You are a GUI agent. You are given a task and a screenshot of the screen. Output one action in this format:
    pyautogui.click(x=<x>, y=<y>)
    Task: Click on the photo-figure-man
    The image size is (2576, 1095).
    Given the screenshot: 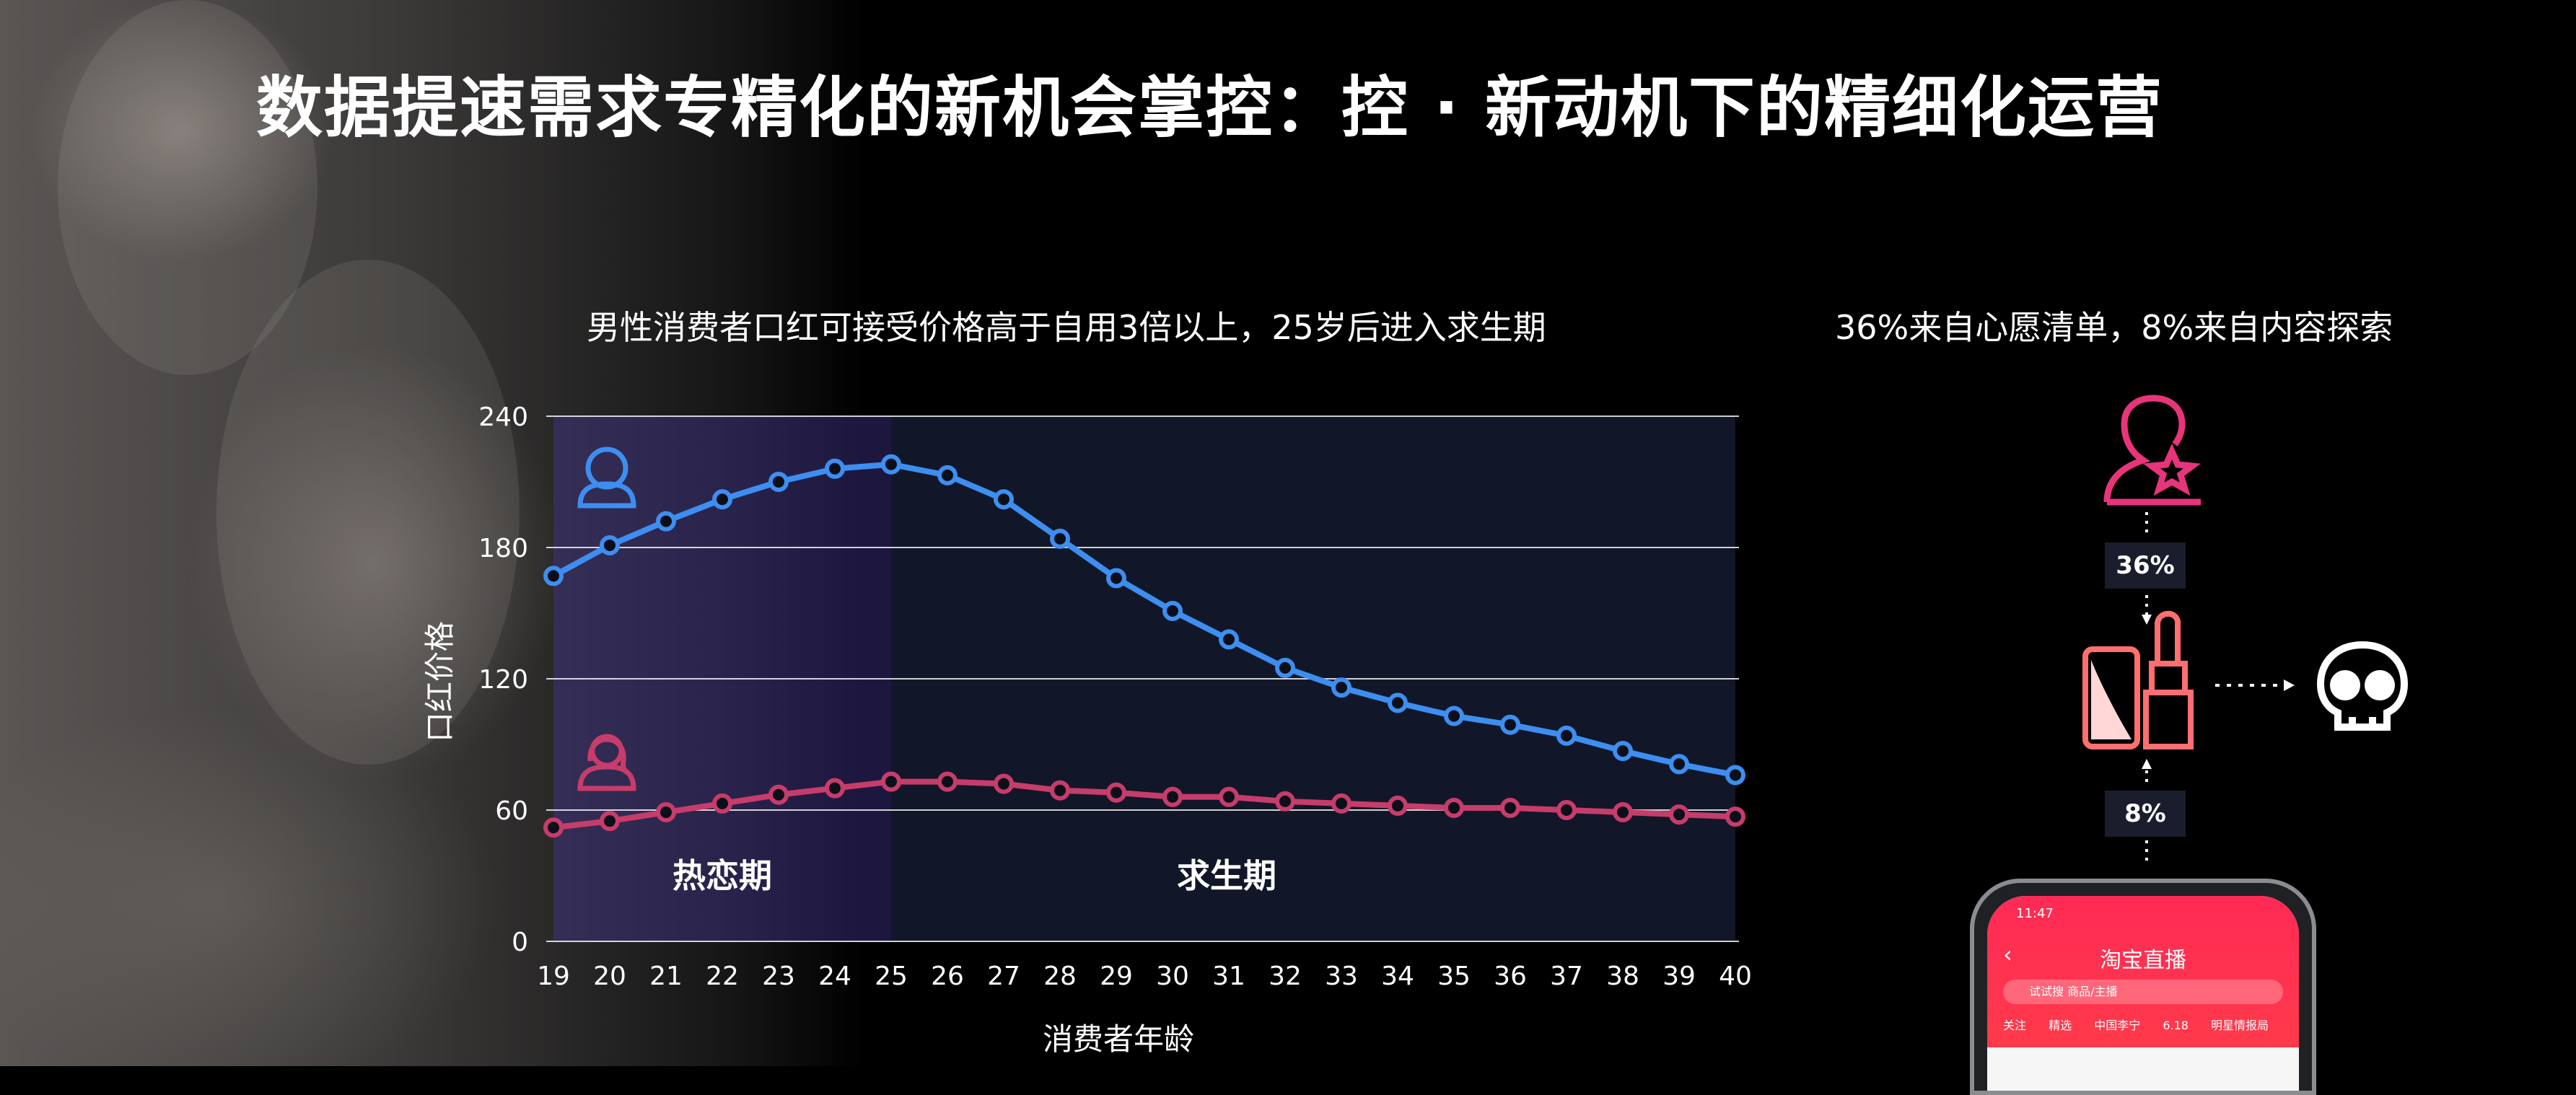 What is the action you would take?
    pyautogui.click(x=187, y=188)
    